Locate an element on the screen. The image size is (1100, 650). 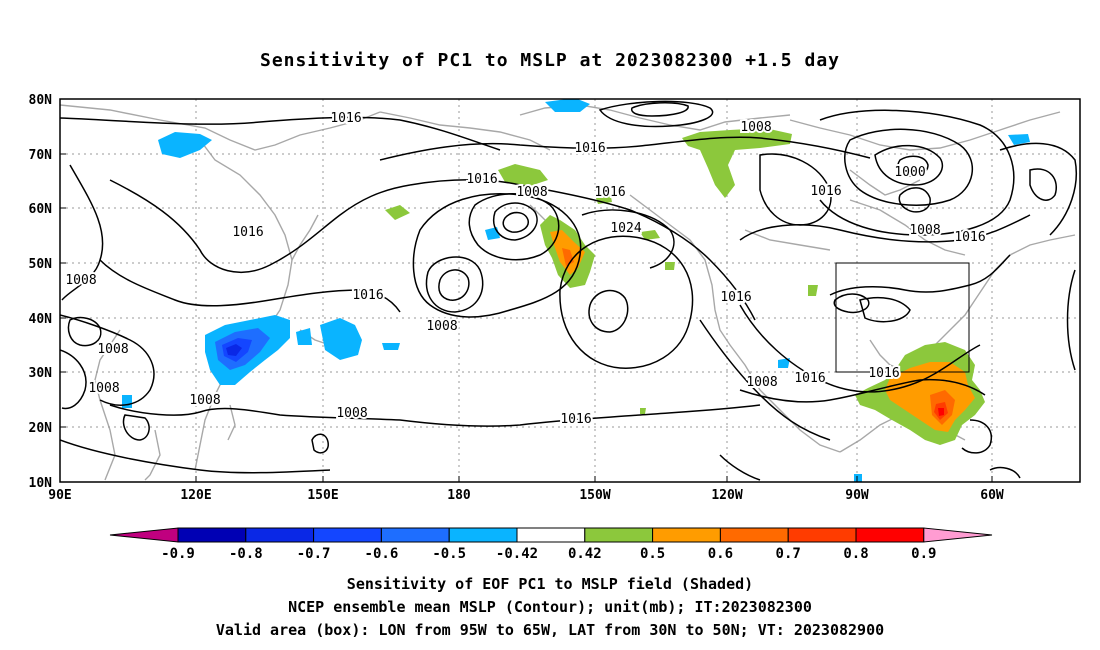
colorbar-label: 0.7 is located at coordinates (788, 554).